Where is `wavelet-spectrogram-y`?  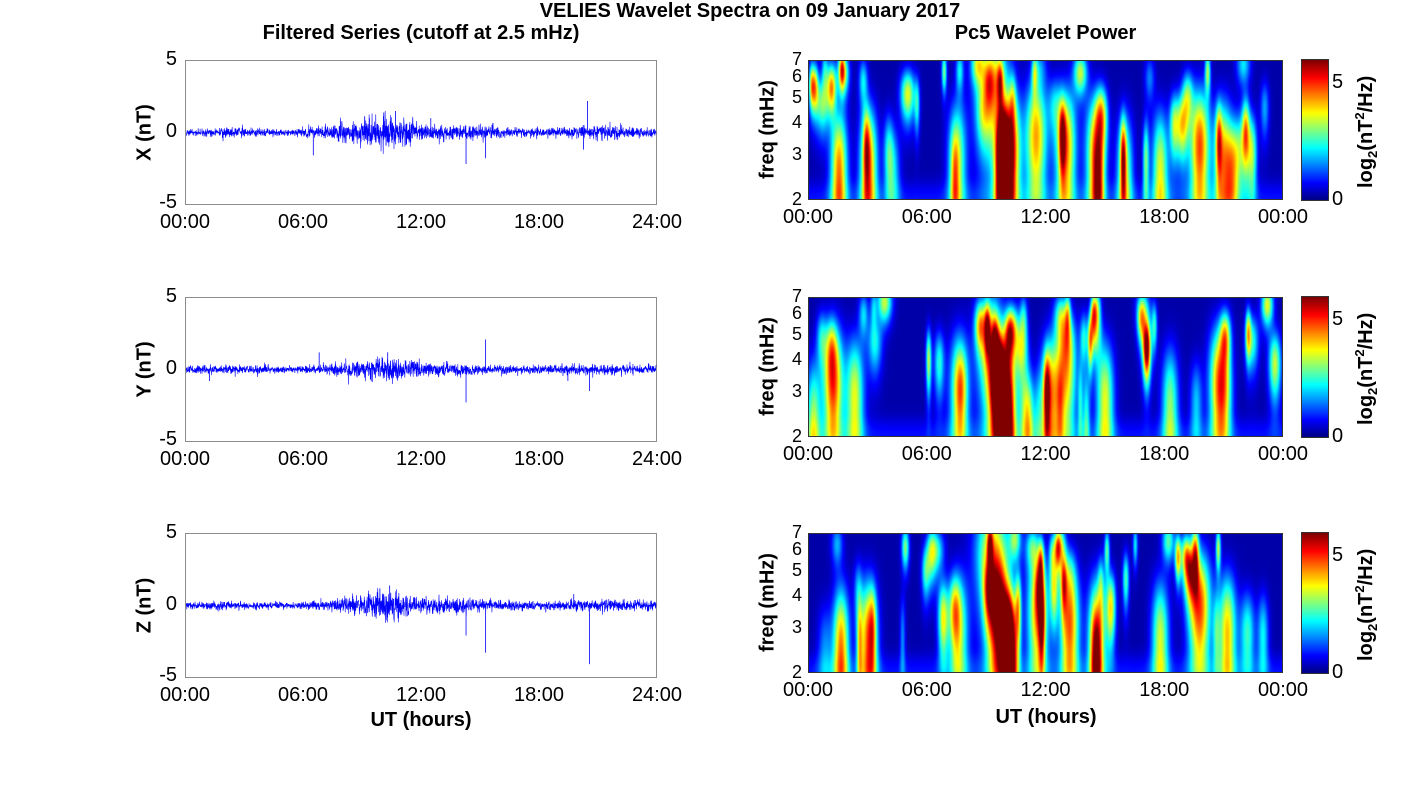
wavelet-spectrogram-y is located at coordinates (1045, 367).